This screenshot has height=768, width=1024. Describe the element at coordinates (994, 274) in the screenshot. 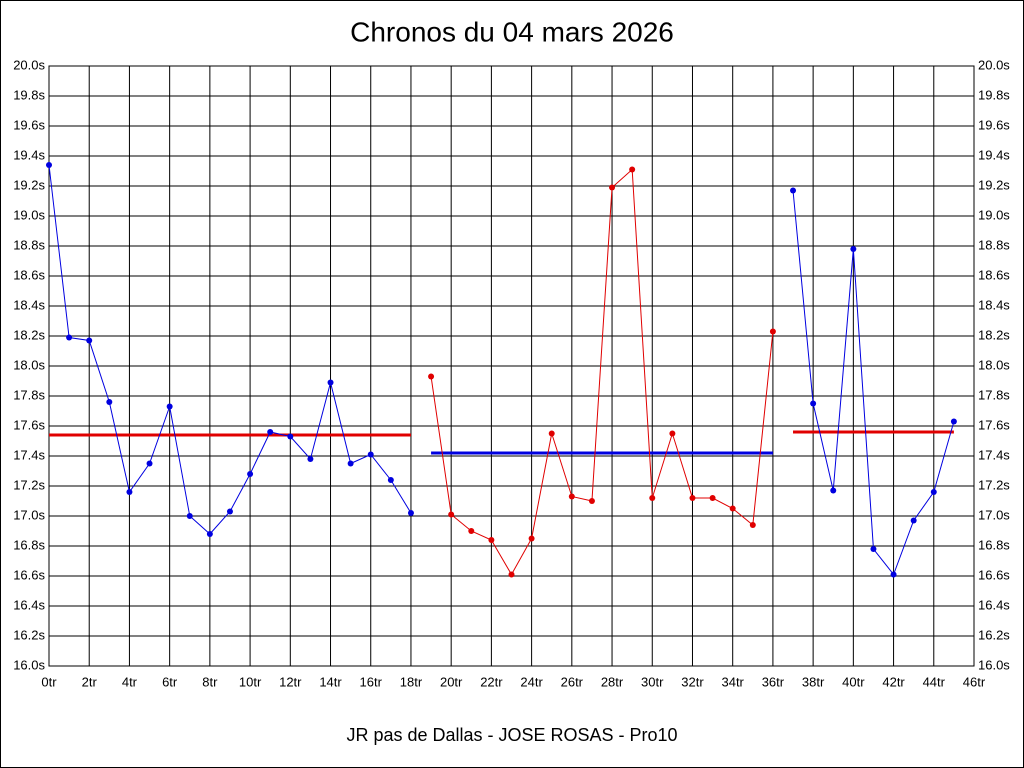

I see `y2-tick-label: 18.6s` at that location.